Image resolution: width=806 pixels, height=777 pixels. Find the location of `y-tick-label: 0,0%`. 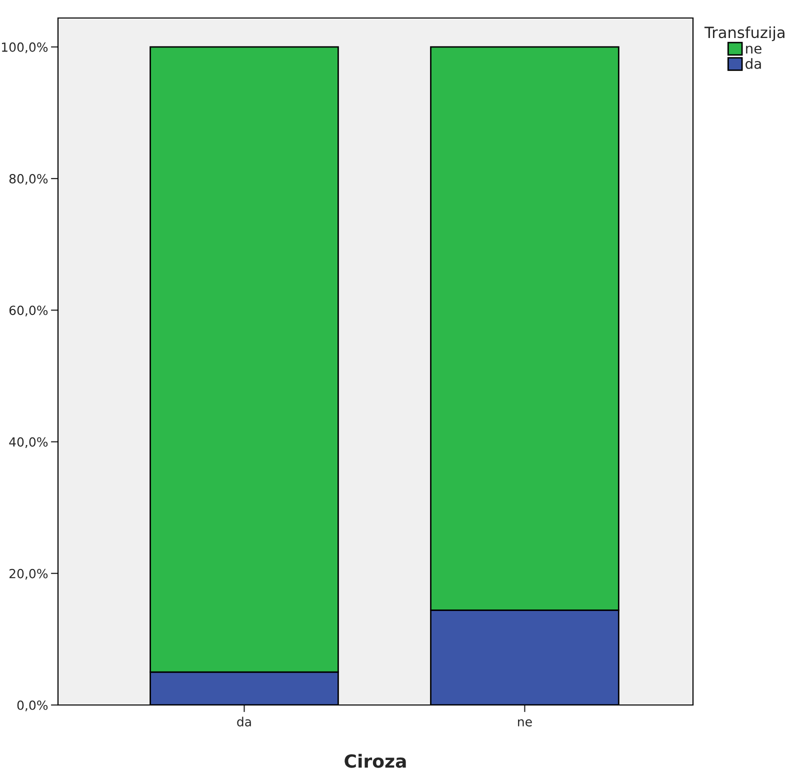

y-tick-label: 0,0% is located at coordinates (32, 706).